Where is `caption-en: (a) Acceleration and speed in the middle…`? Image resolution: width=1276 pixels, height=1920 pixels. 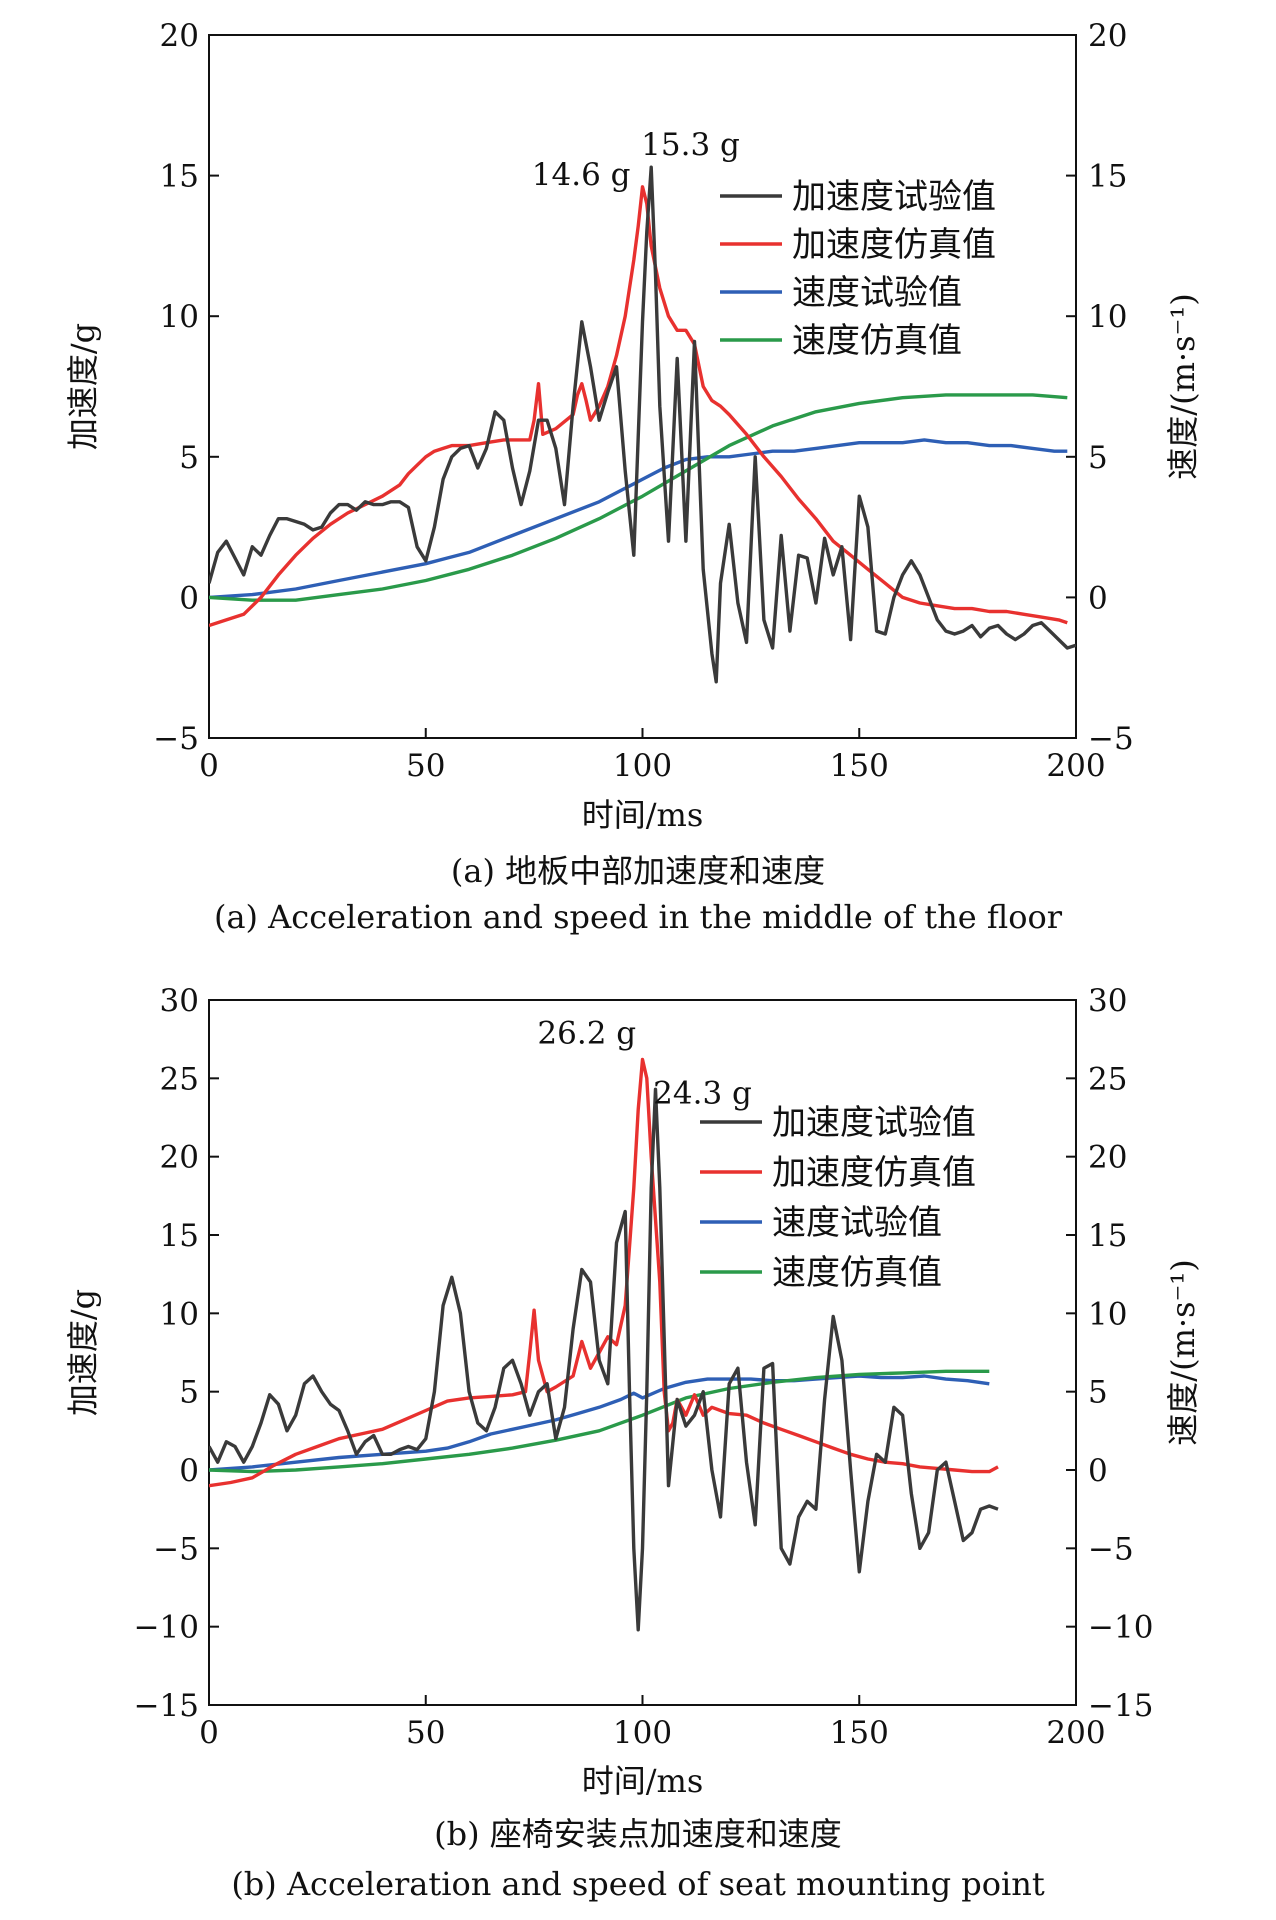 caption-en: (a) Acceleration and speed in the middle… is located at coordinates (638, 917).